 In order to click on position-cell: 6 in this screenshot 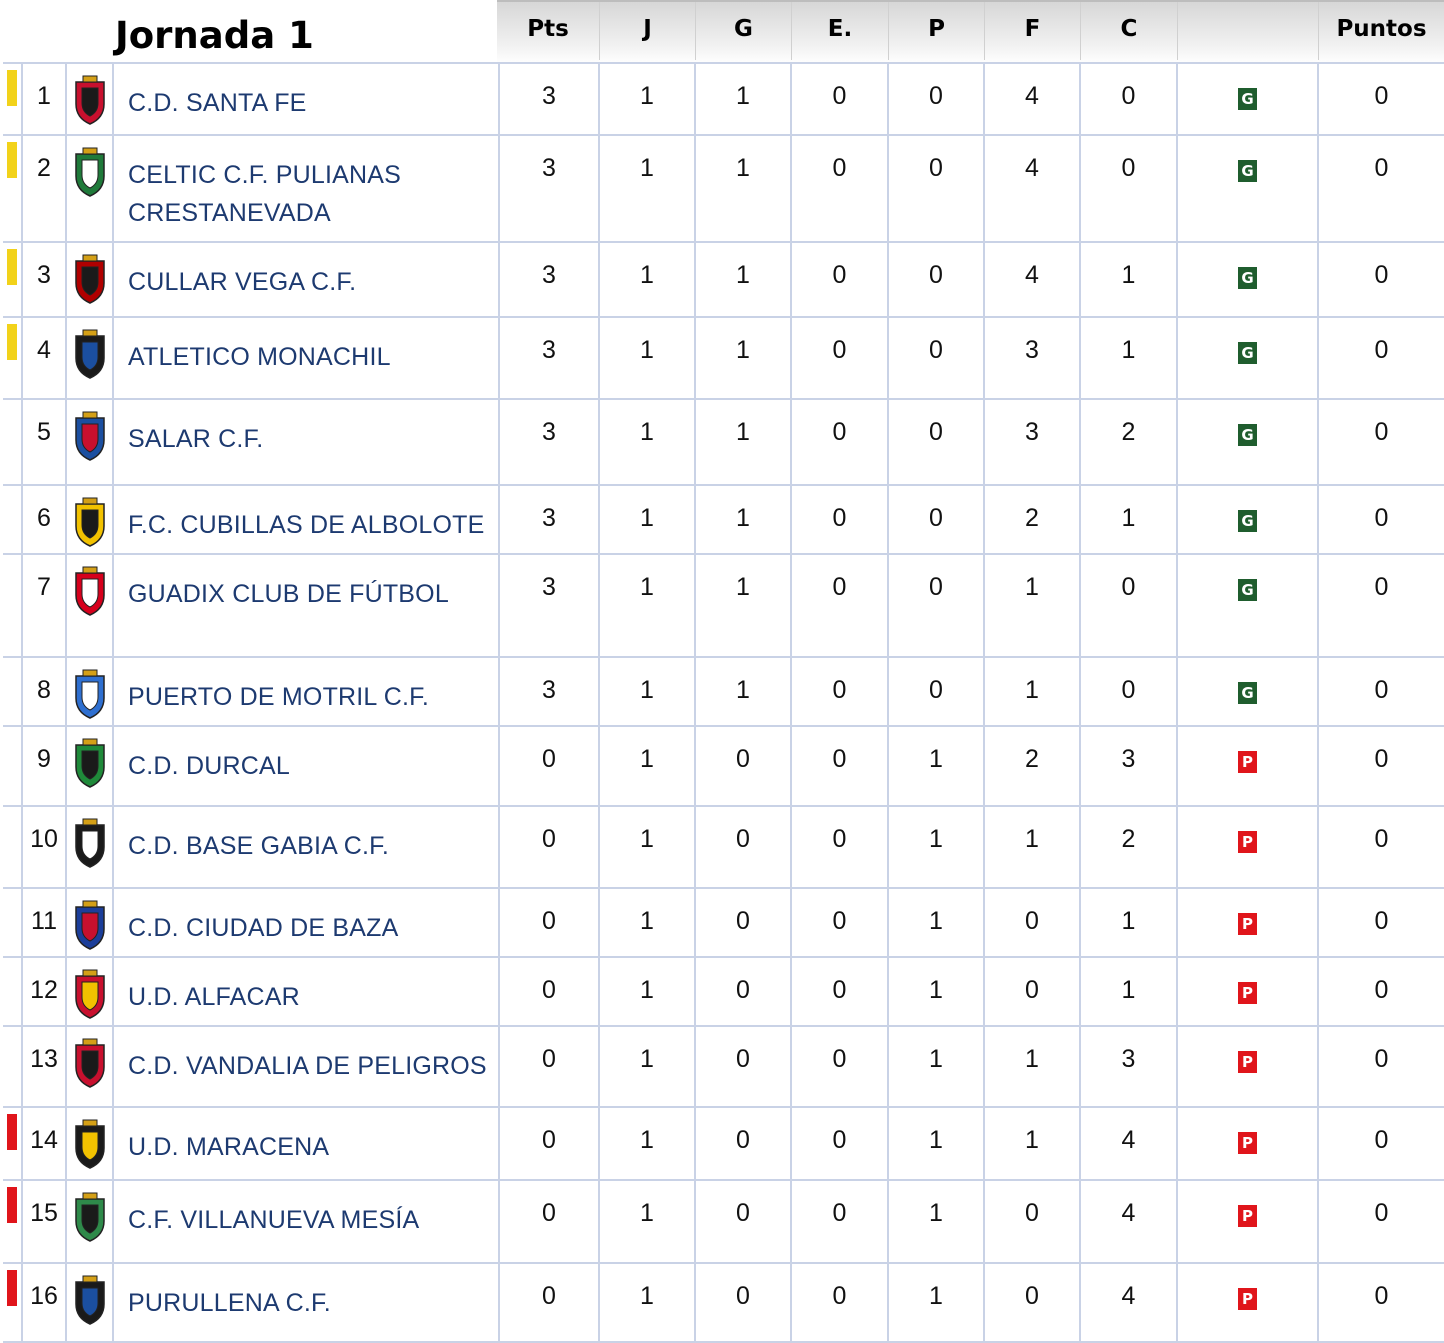, I will do `click(45, 519)`.